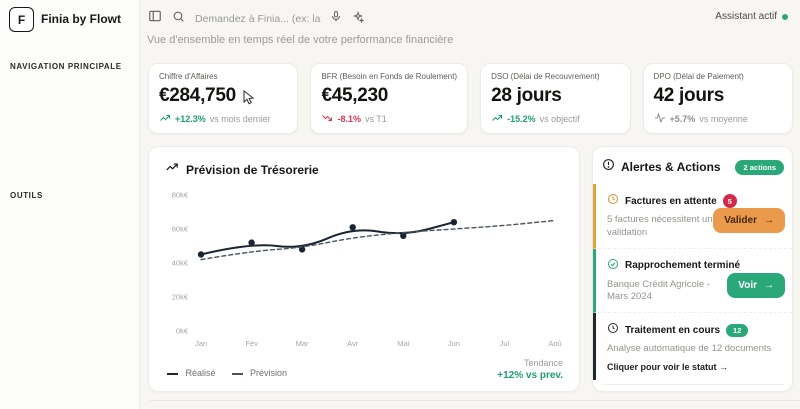 This screenshot has height=409, width=800. I want to click on valider-button: Valider →, so click(749, 220).